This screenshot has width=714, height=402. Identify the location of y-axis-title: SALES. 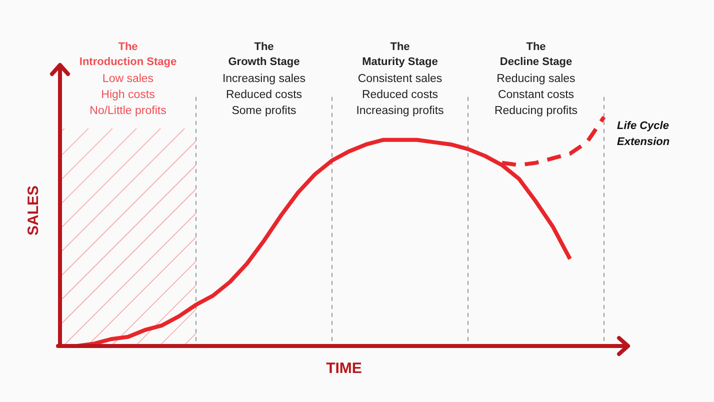
(33, 210).